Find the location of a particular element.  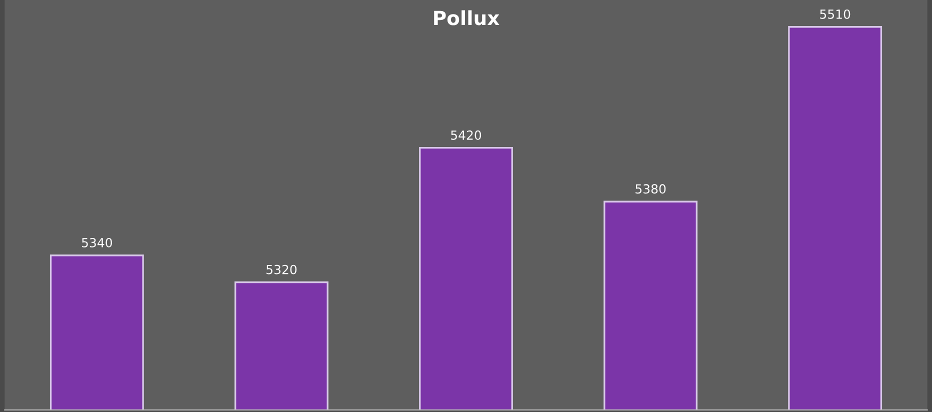

chart-title: Pollux is located at coordinates (467, 18).